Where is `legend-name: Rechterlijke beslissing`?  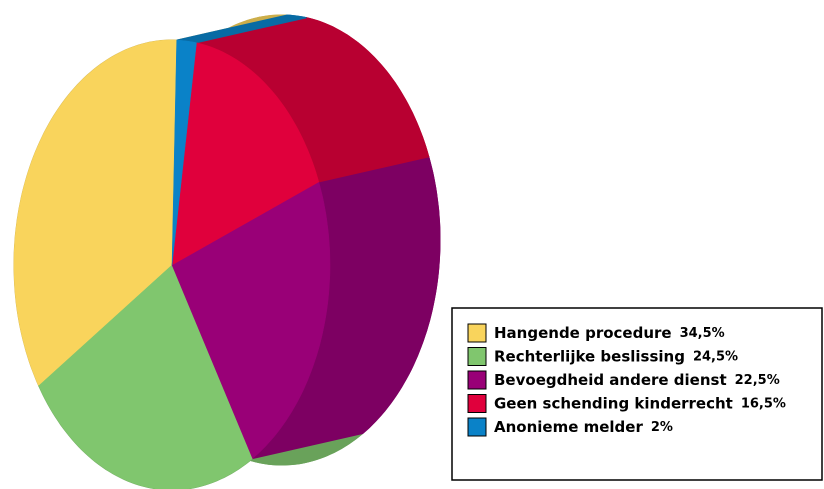
legend-name: Rechterlijke beslissing is located at coordinates (589, 356).